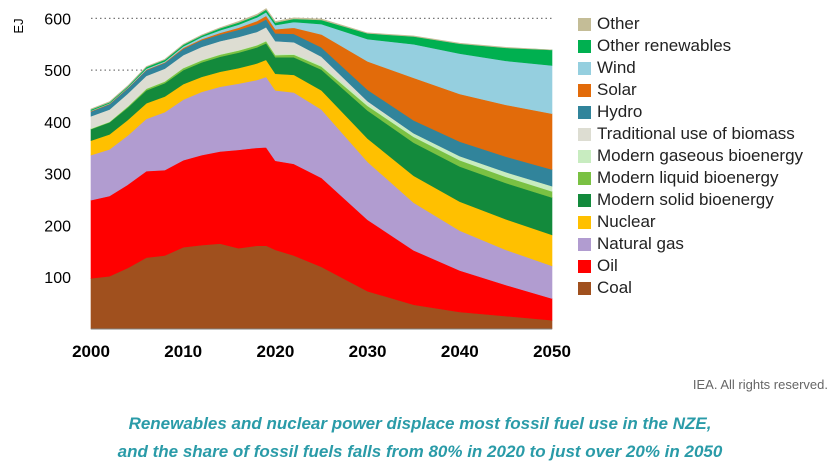  What do you see at coordinates (57, 149) in the screenshot?
I see `y-axis-ticks: 100 200 300 400 500 600` at bounding box center [57, 149].